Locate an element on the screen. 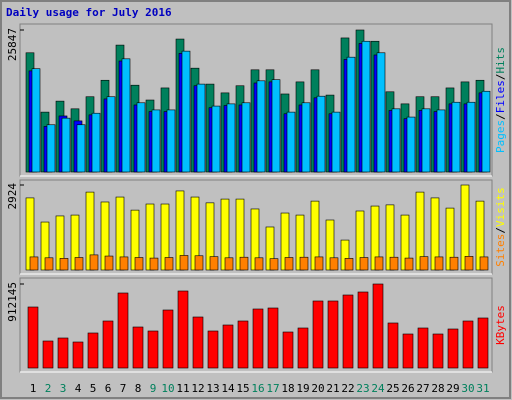 The height and width of the screenshot is (400, 512). x-tick-label: 14 is located at coordinates (228, 388).